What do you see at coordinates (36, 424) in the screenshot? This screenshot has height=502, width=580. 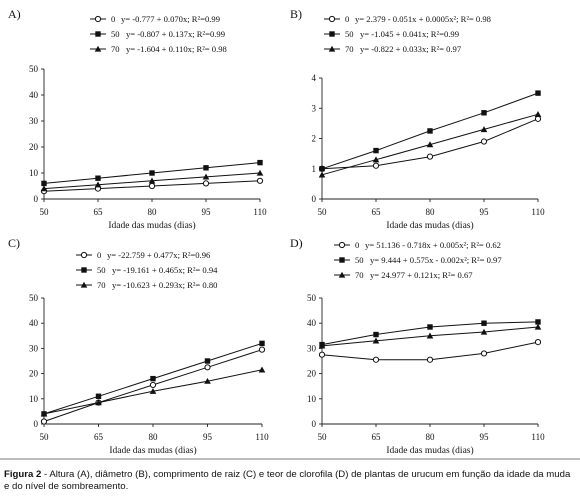 I see `panel-3-y-tick-label: 0` at bounding box center [36, 424].